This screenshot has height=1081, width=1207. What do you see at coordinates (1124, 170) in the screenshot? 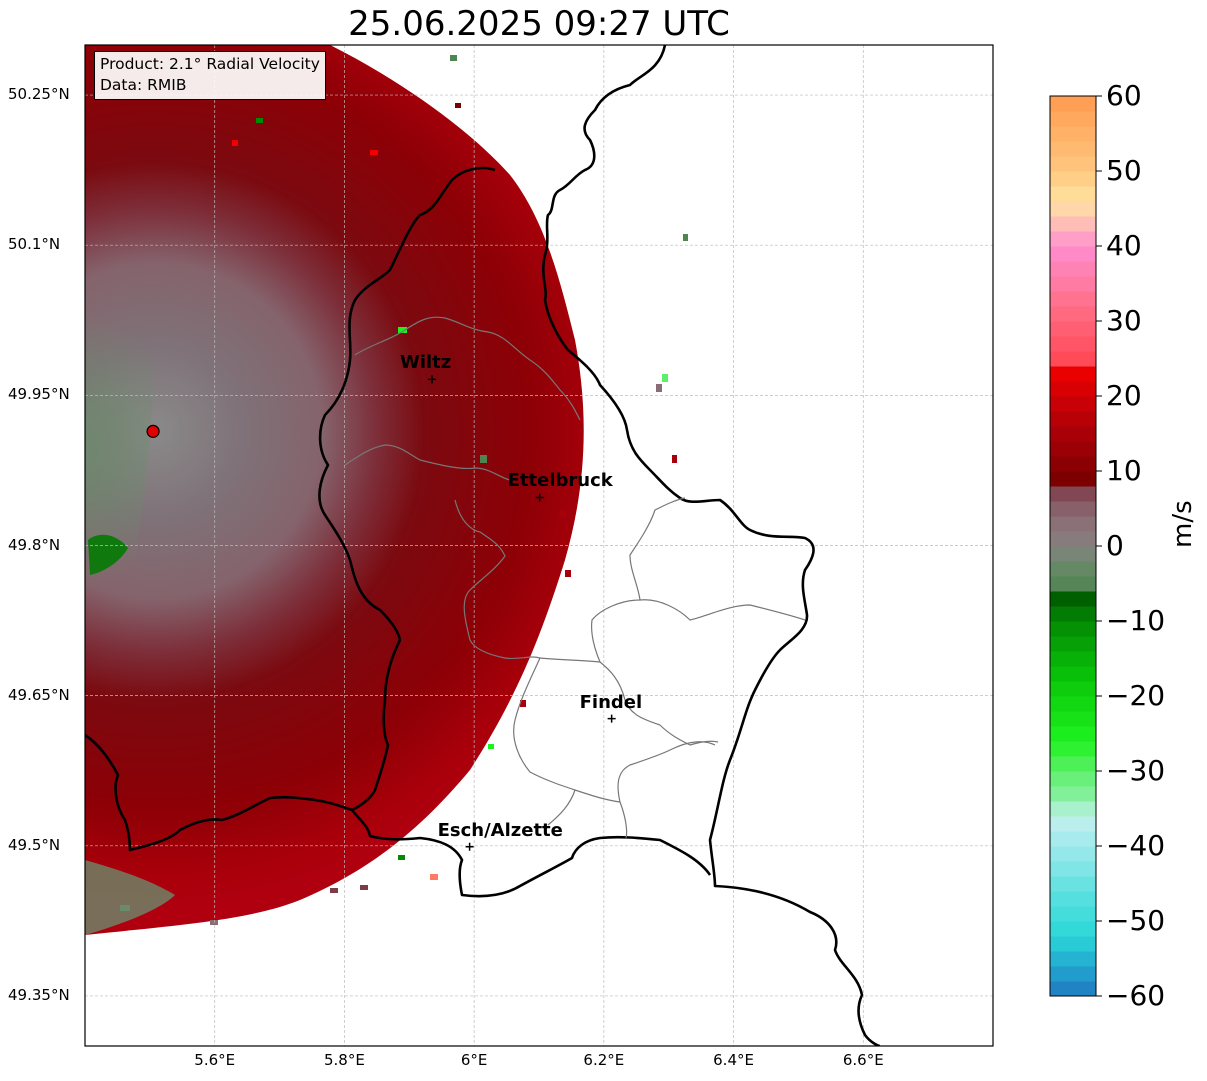
I see `colorbar-tick-label: 50` at bounding box center [1124, 170].